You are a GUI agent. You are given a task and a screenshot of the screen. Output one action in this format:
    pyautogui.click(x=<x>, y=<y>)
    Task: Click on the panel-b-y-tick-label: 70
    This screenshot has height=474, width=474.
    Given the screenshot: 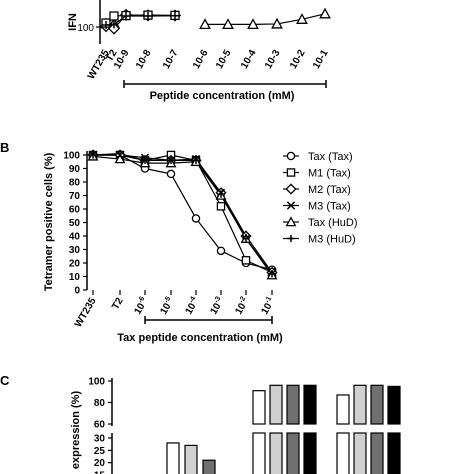 What is the action you would take?
    pyautogui.click(x=75, y=196)
    